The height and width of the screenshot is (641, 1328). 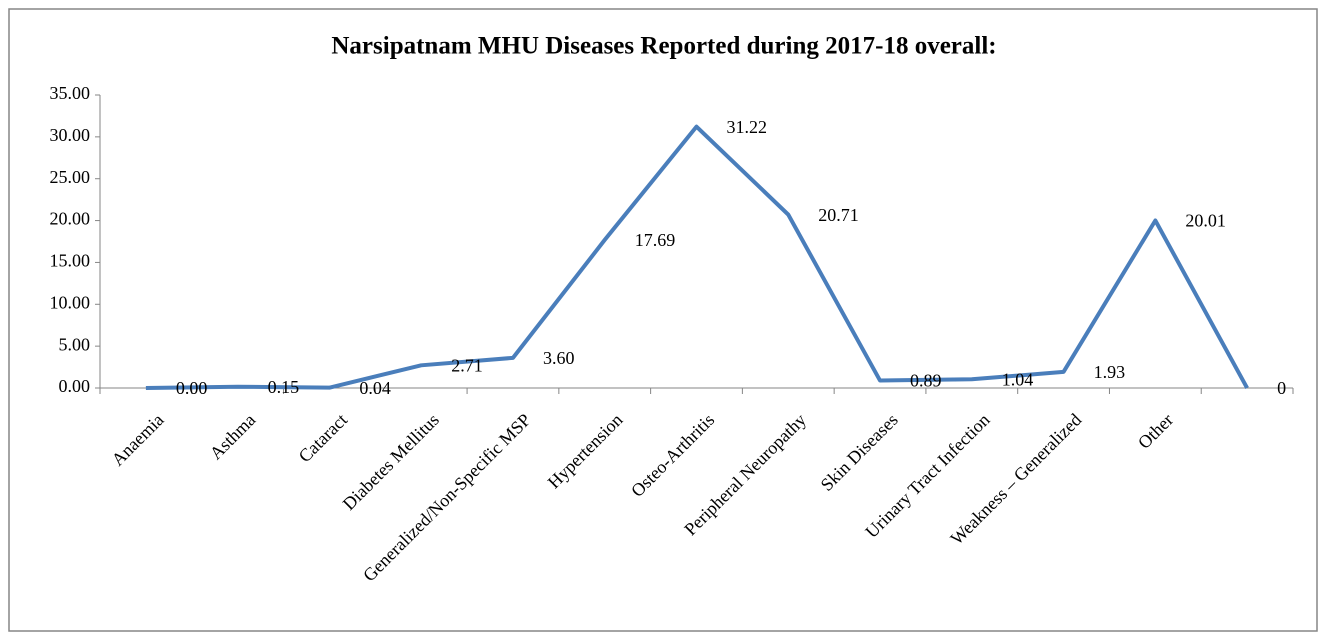 What do you see at coordinates (70, 135) in the screenshot?
I see `y-tick-label: 30.00` at bounding box center [70, 135].